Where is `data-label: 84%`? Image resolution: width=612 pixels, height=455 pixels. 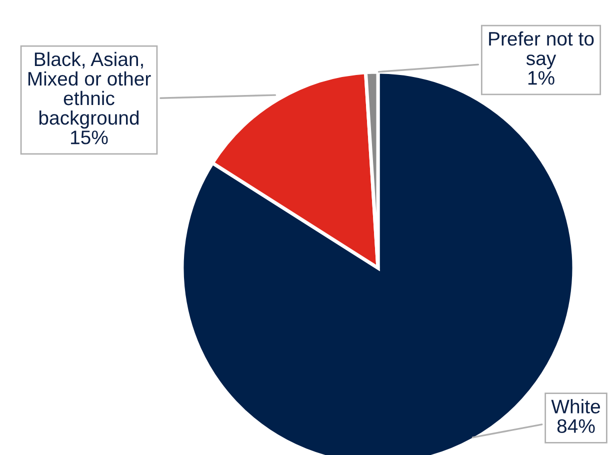 data-label: 84% is located at coordinates (576, 426).